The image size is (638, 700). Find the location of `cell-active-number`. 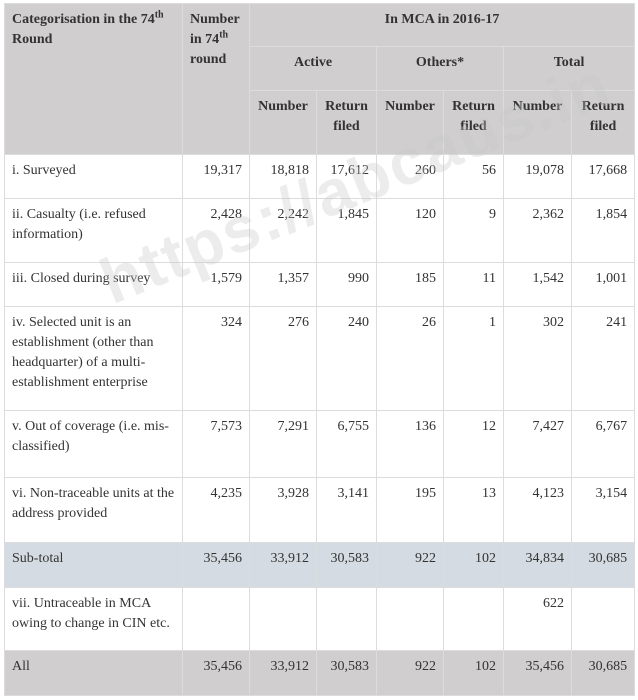

cell-active-number is located at coordinates (283, 619).